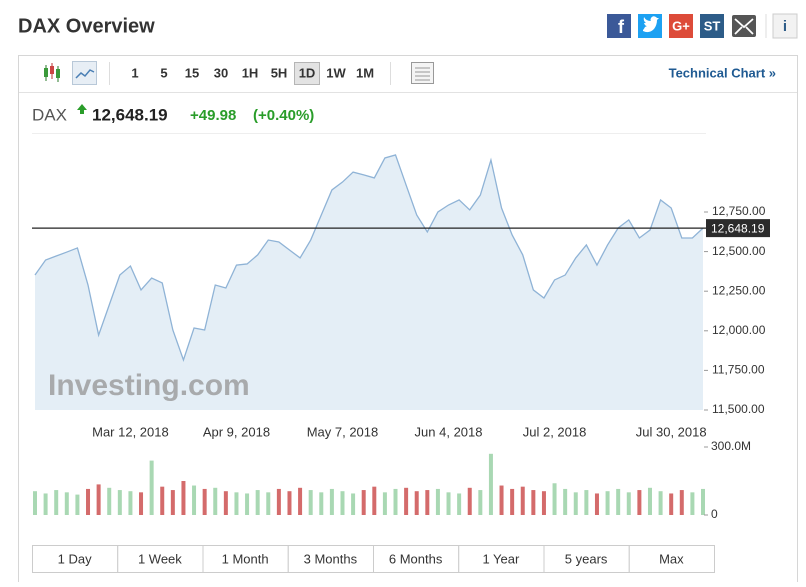  I want to click on range-label: 1 Year, so click(501, 558).